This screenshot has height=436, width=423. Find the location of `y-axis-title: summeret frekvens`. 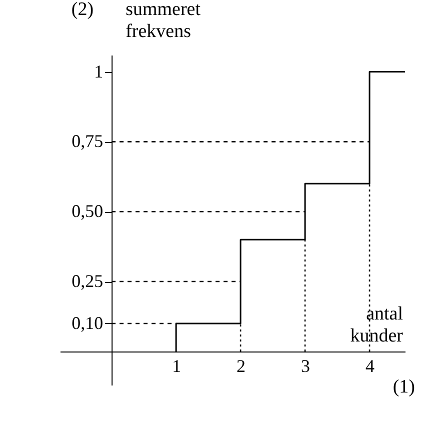

y-axis-title: summeret frekvens is located at coordinates (164, 21).